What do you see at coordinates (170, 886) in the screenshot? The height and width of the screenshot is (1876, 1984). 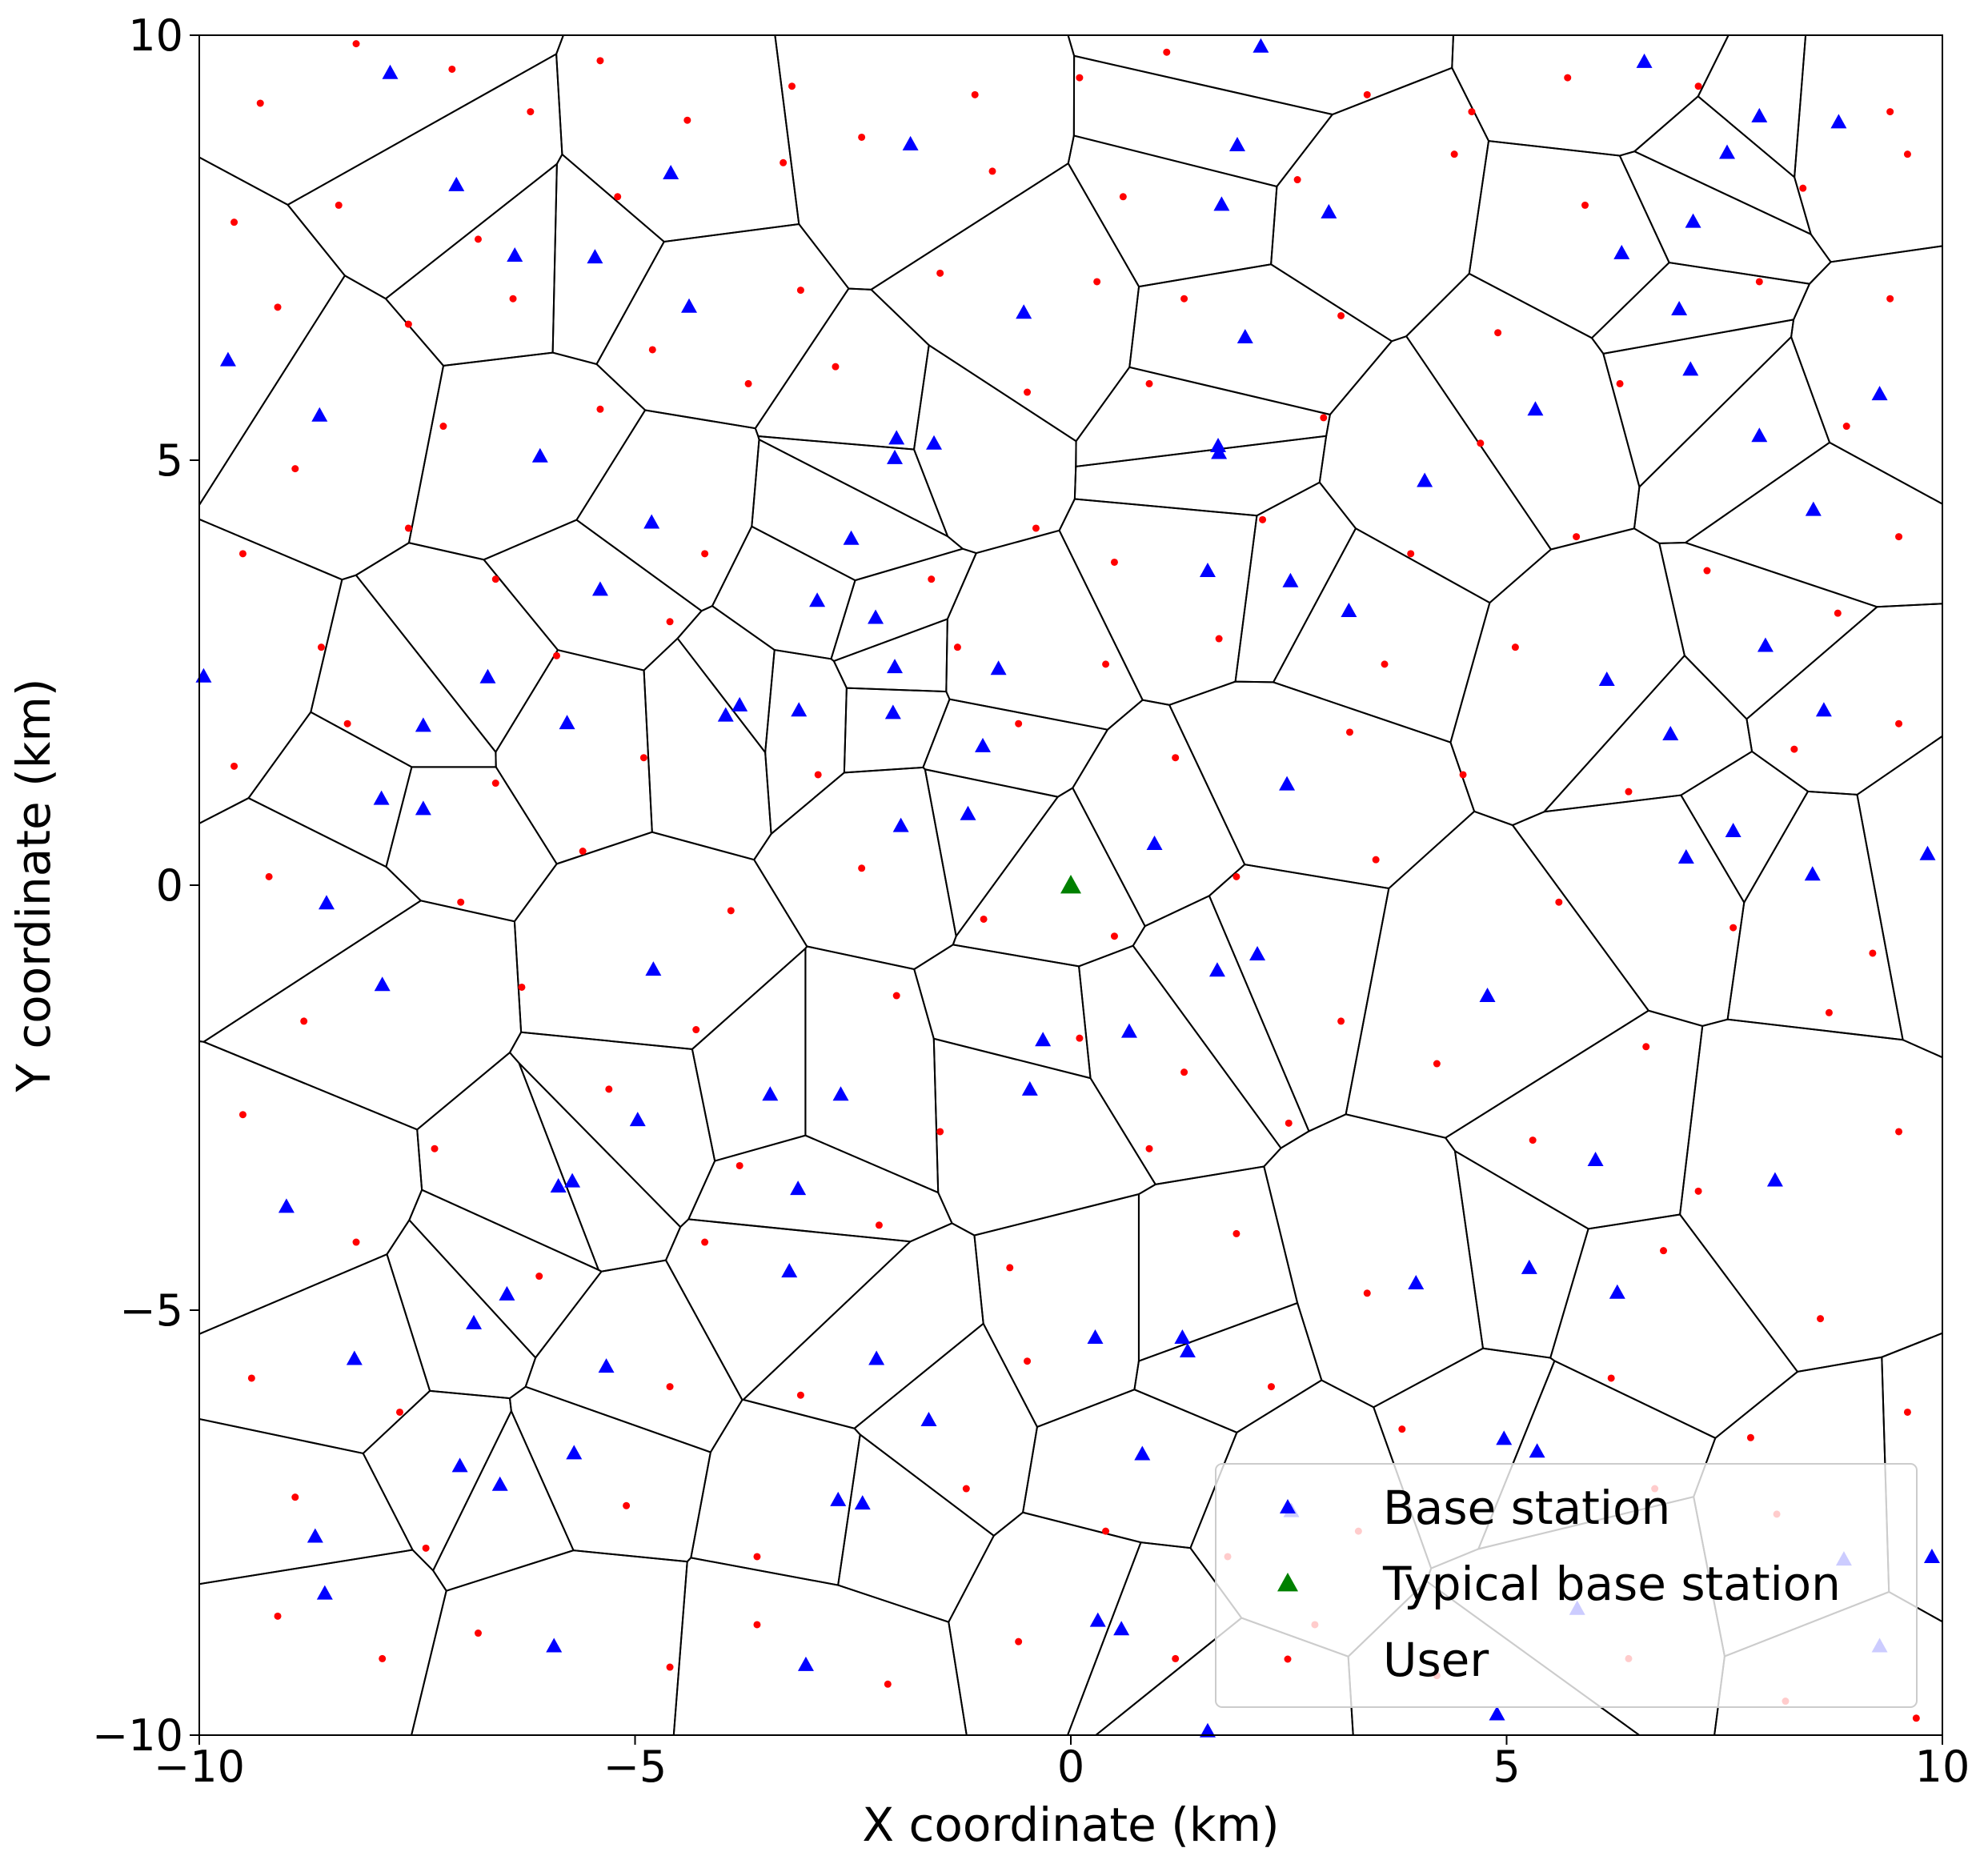 I see `y-tick-label: 0` at bounding box center [170, 886].